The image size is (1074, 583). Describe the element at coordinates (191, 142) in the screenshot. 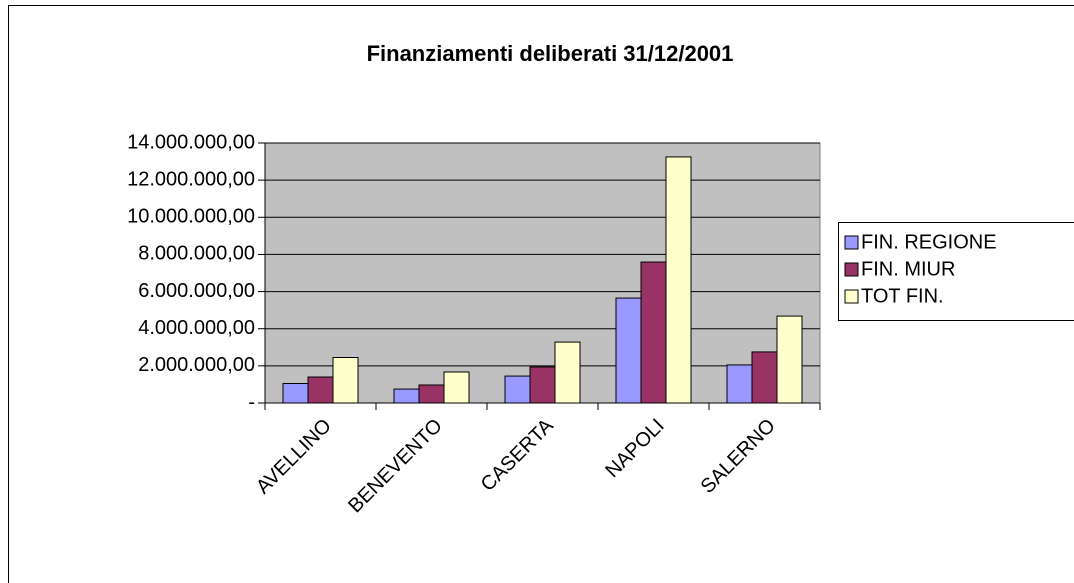

I see `y-tick-label: 14.000.000,00` at that location.